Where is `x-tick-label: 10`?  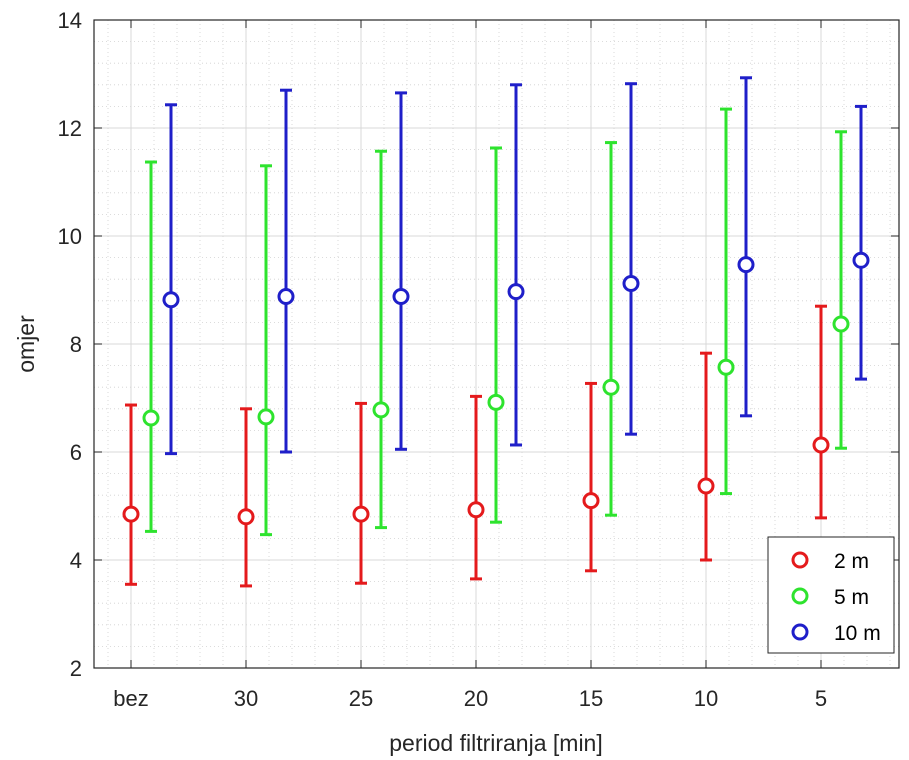
x-tick-label: 10 is located at coordinates (706, 698).